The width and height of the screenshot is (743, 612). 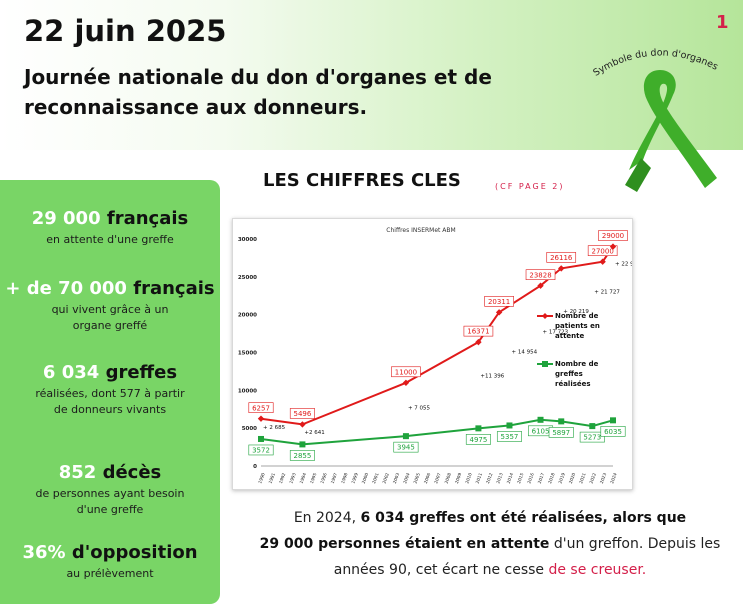 What do you see at coordinates (561, 478) in the screenshot?
I see `x-tick-label: 2019` at bounding box center [561, 478].